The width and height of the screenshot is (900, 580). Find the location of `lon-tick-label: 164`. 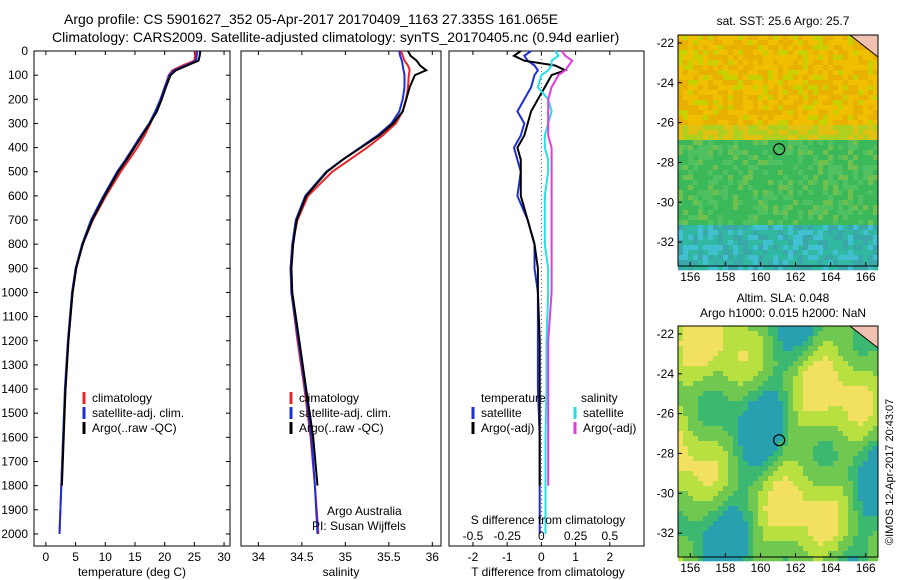

lon-tick-label: 164 is located at coordinates (831, 277).